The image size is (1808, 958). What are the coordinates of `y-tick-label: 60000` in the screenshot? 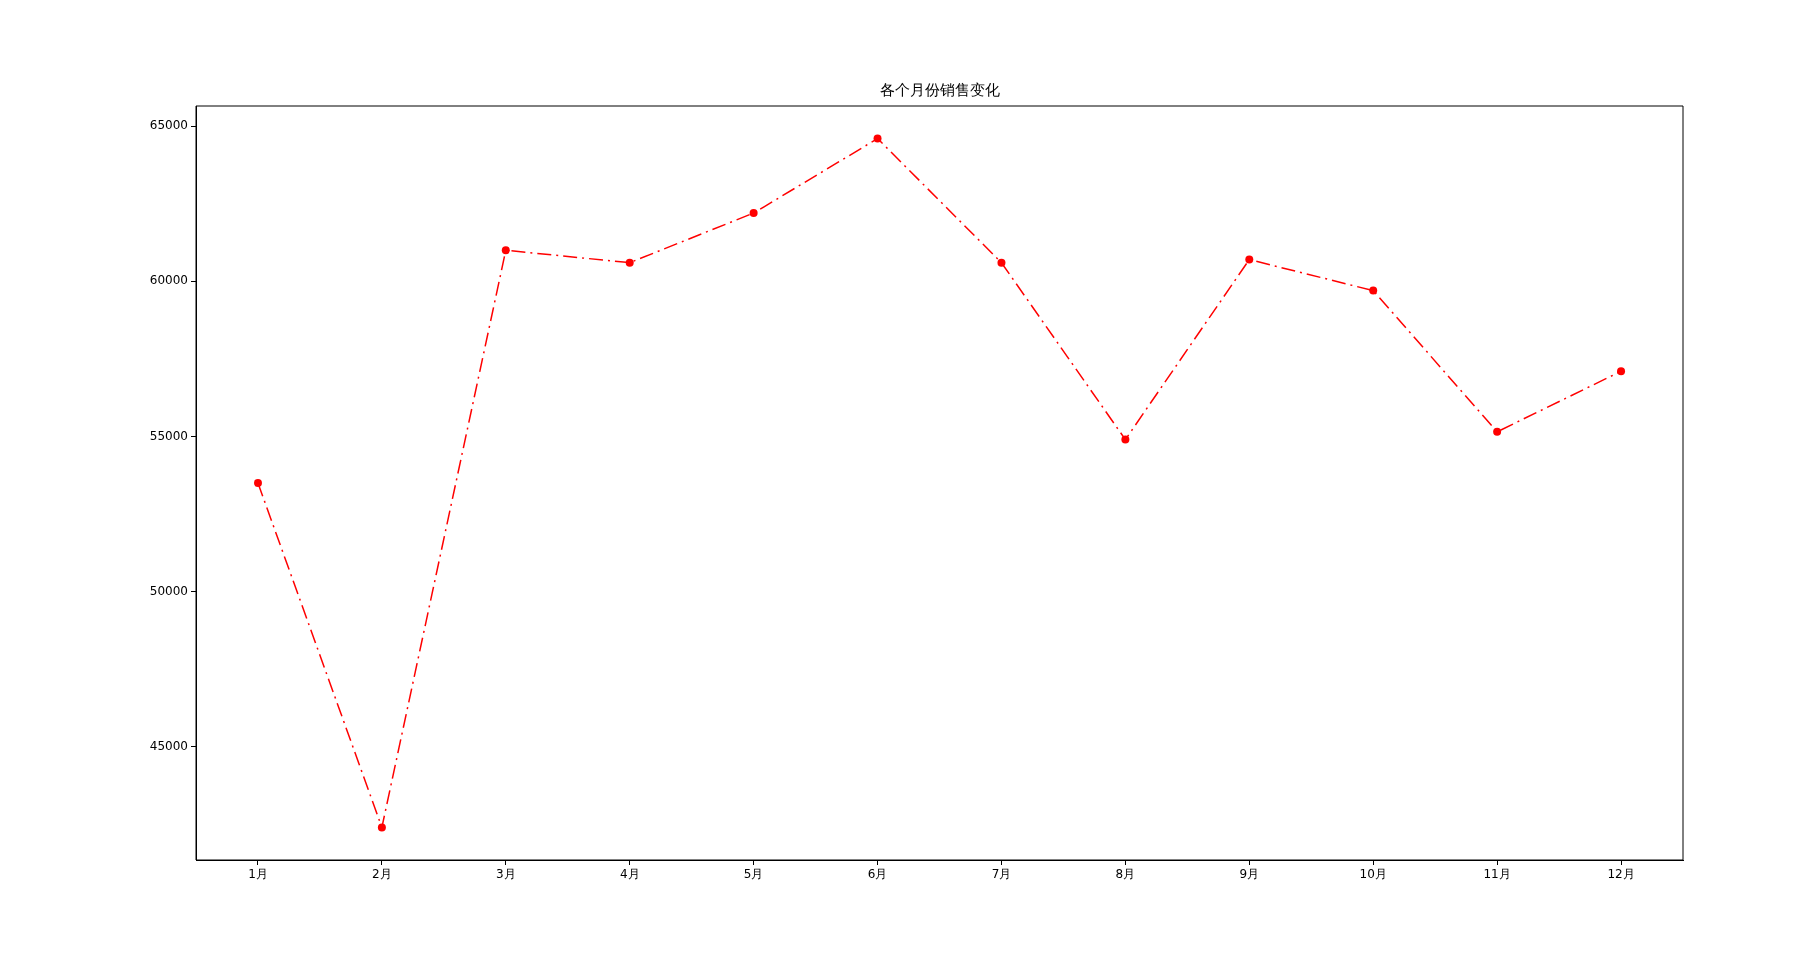 It's located at (168, 280).